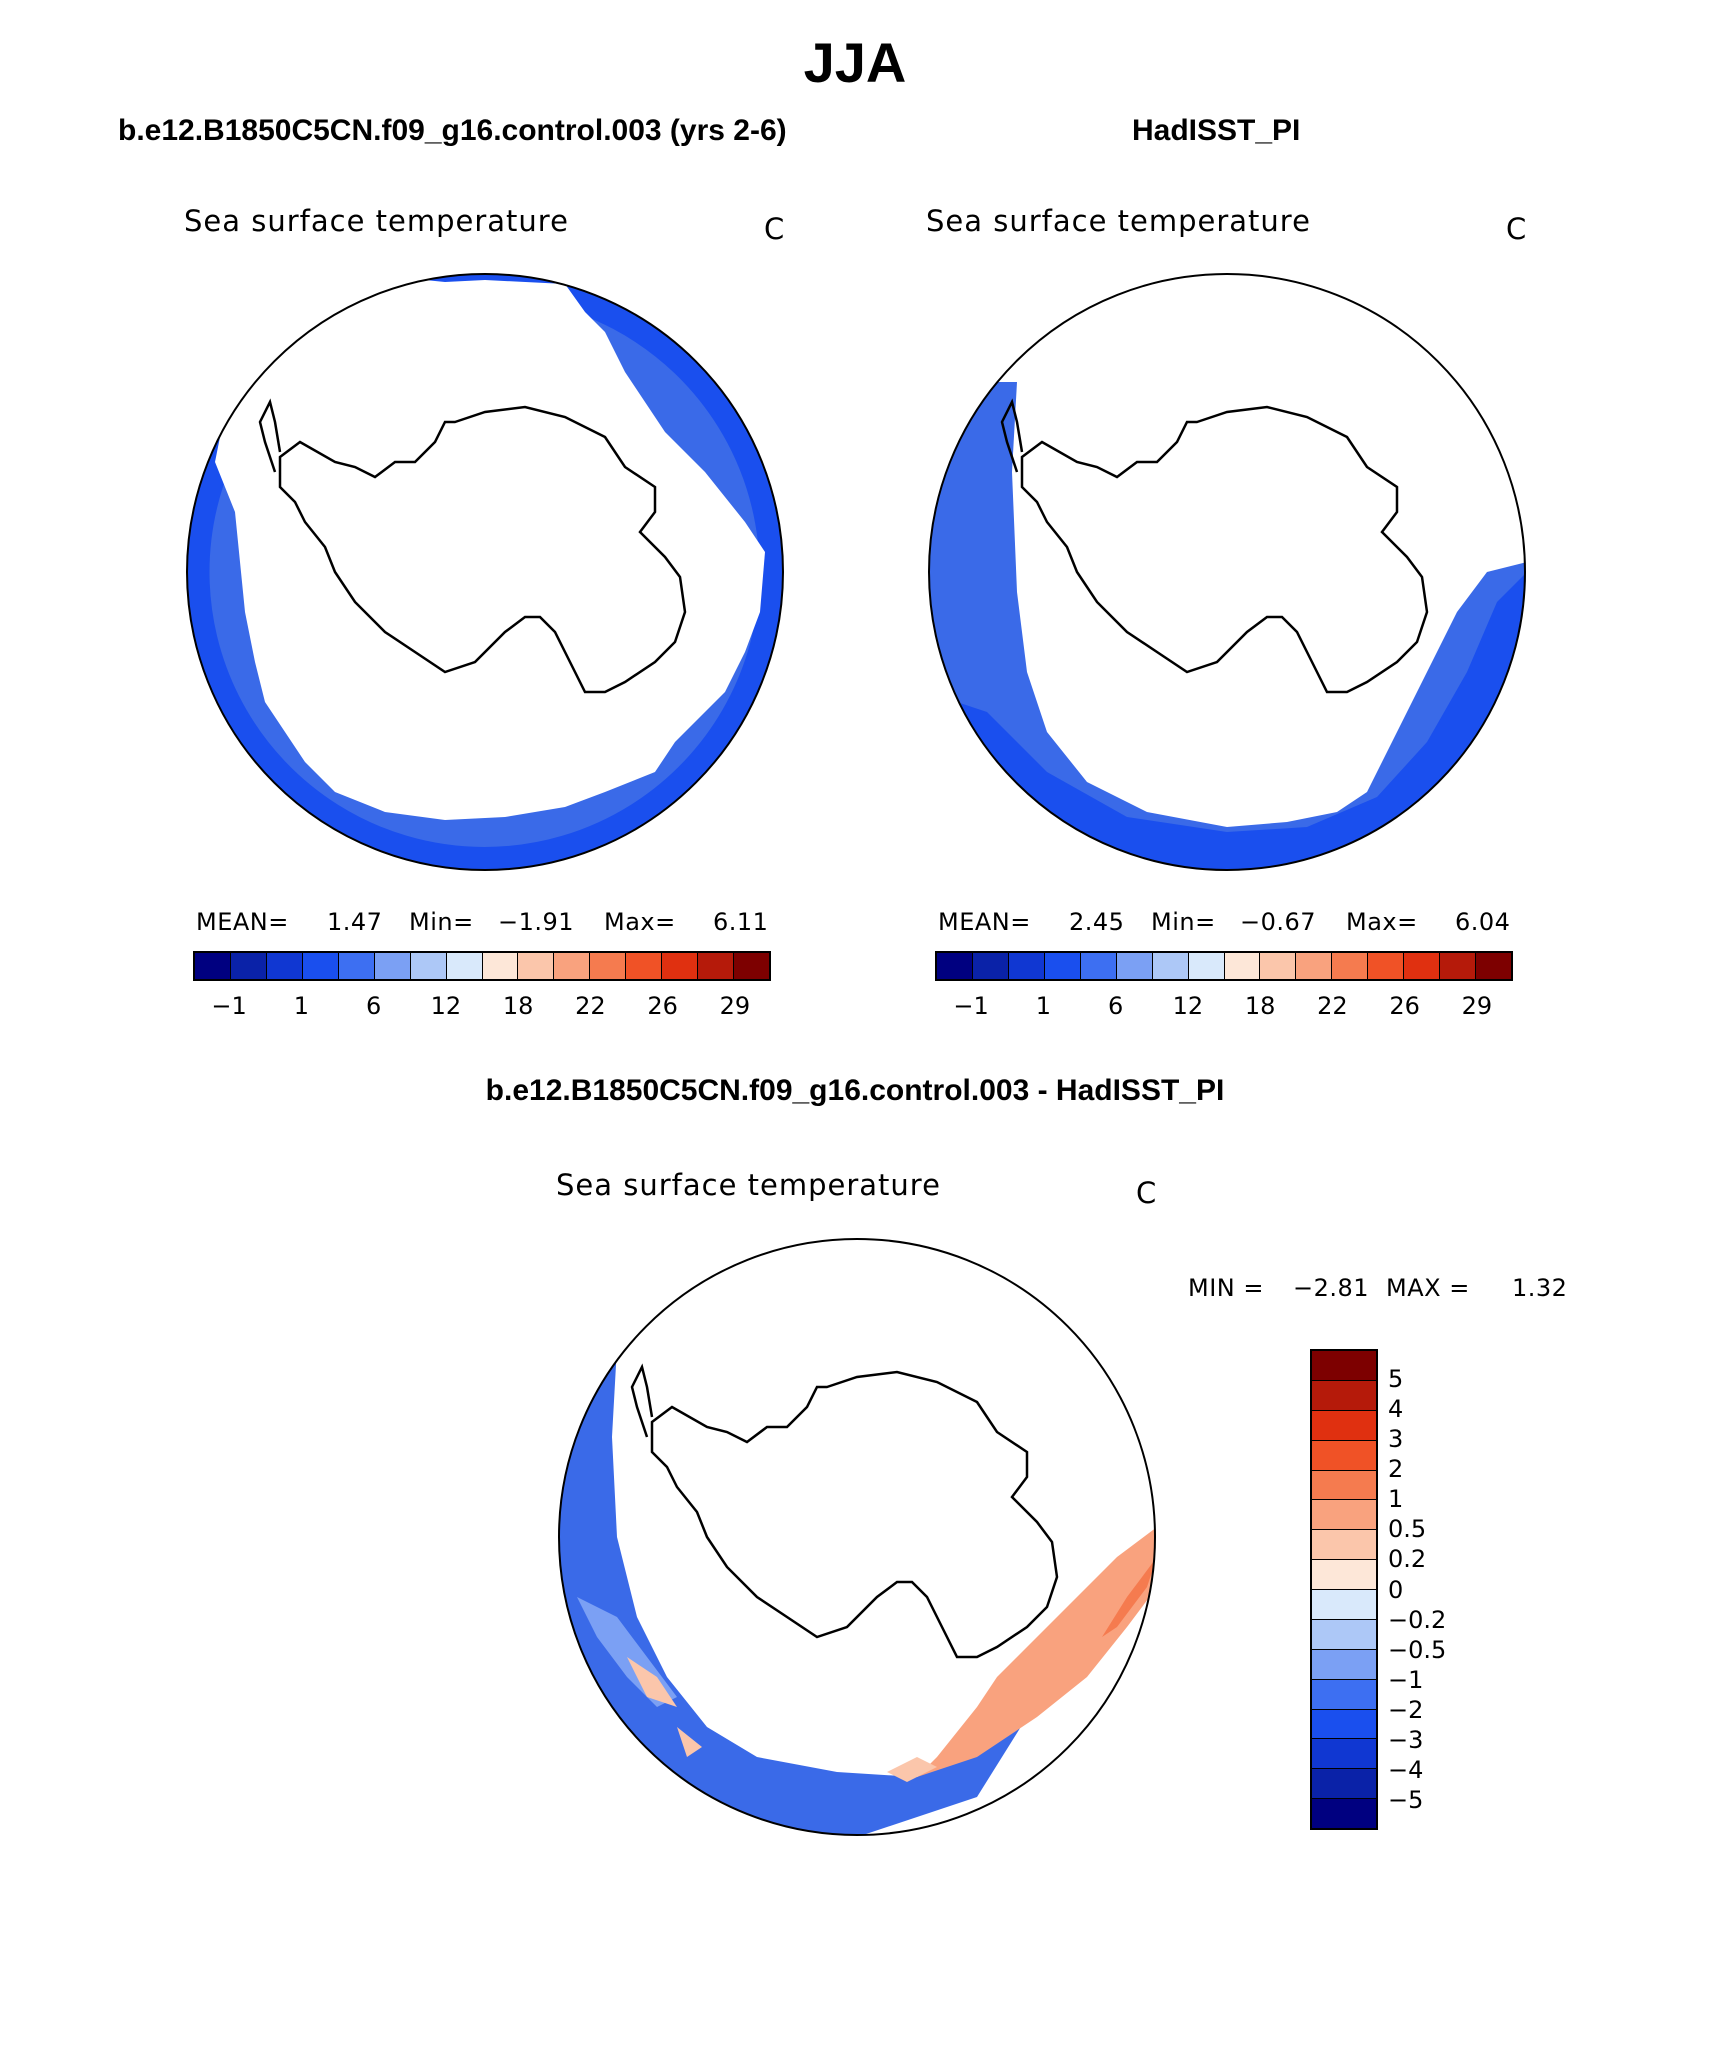 The image size is (1710, 2061). I want to click on diff-colorbar-tick-label: 0.2, so click(1407, 1559).